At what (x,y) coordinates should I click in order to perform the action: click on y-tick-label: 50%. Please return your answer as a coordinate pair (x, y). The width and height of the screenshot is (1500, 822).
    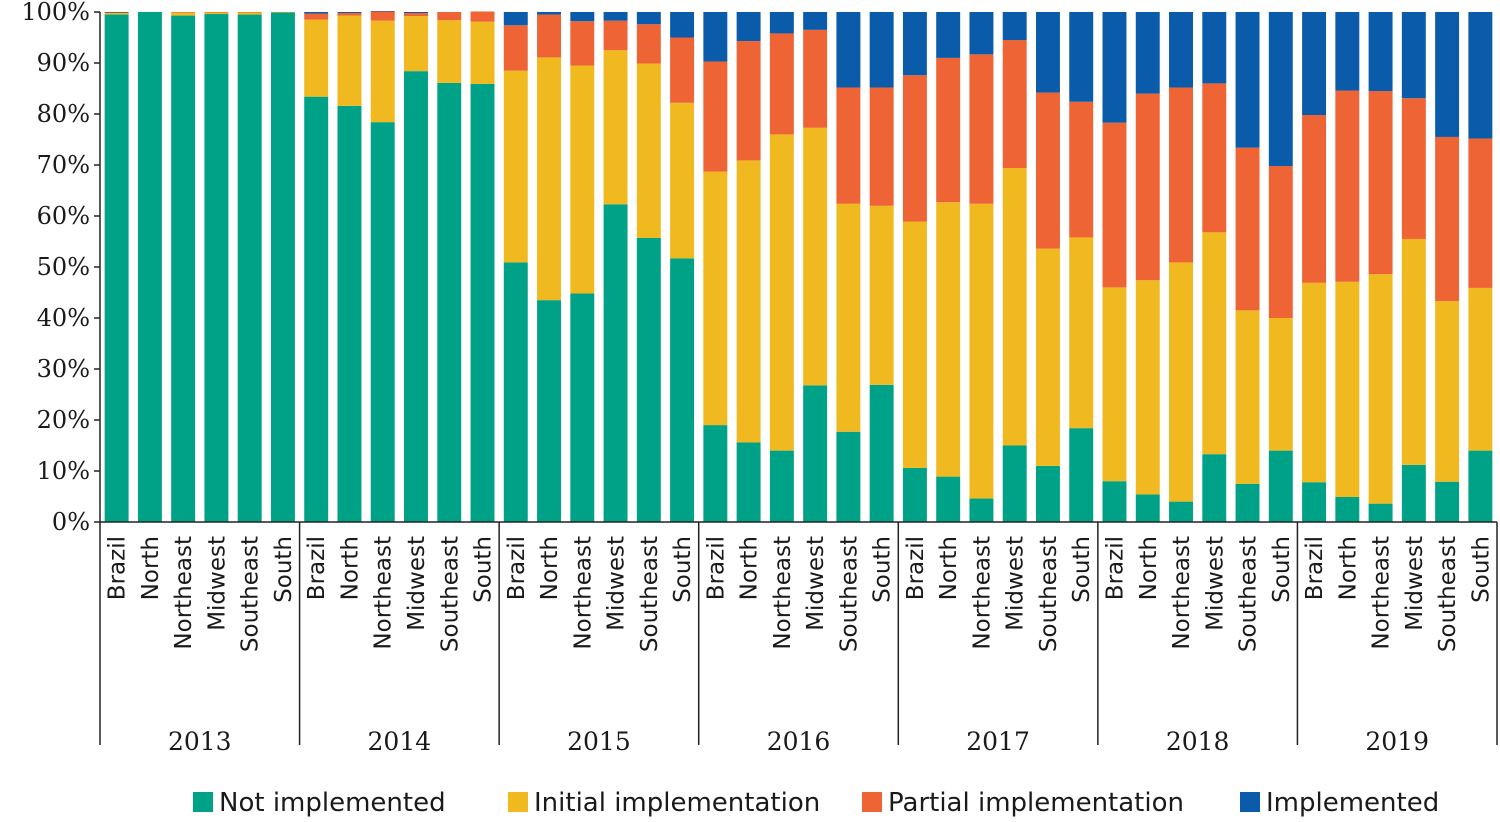
    Looking at the image, I should click on (63, 267).